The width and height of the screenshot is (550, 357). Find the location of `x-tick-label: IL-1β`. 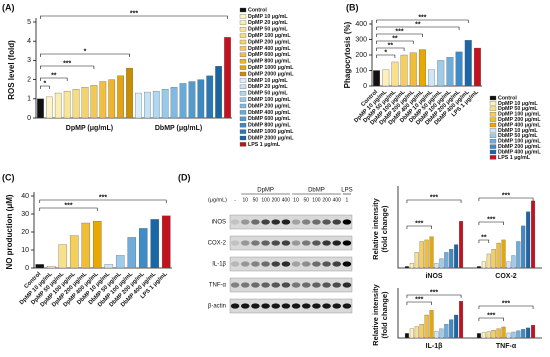

x-tick-label: IL-1β is located at coordinates (434, 346).